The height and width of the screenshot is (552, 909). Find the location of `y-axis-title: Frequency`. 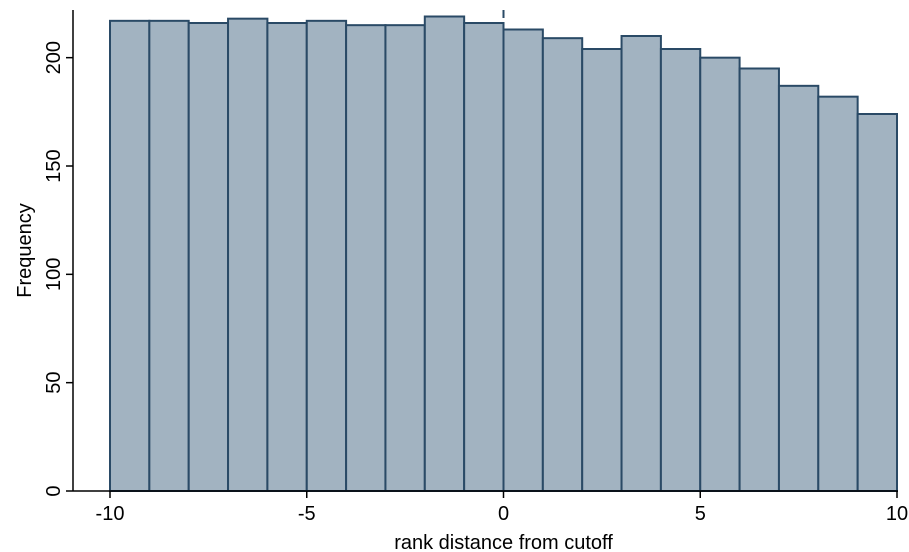

y-axis-title: Frequency is located at coordinates (25, 250).